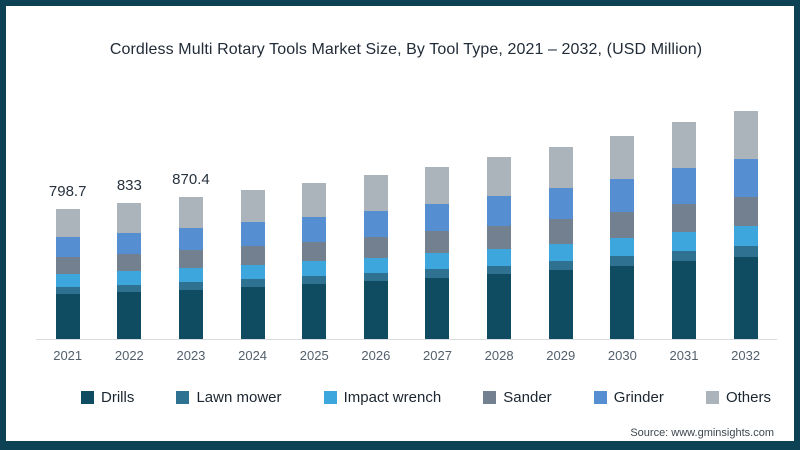  I want to click on legend-label: Drills, so click(118, 397).